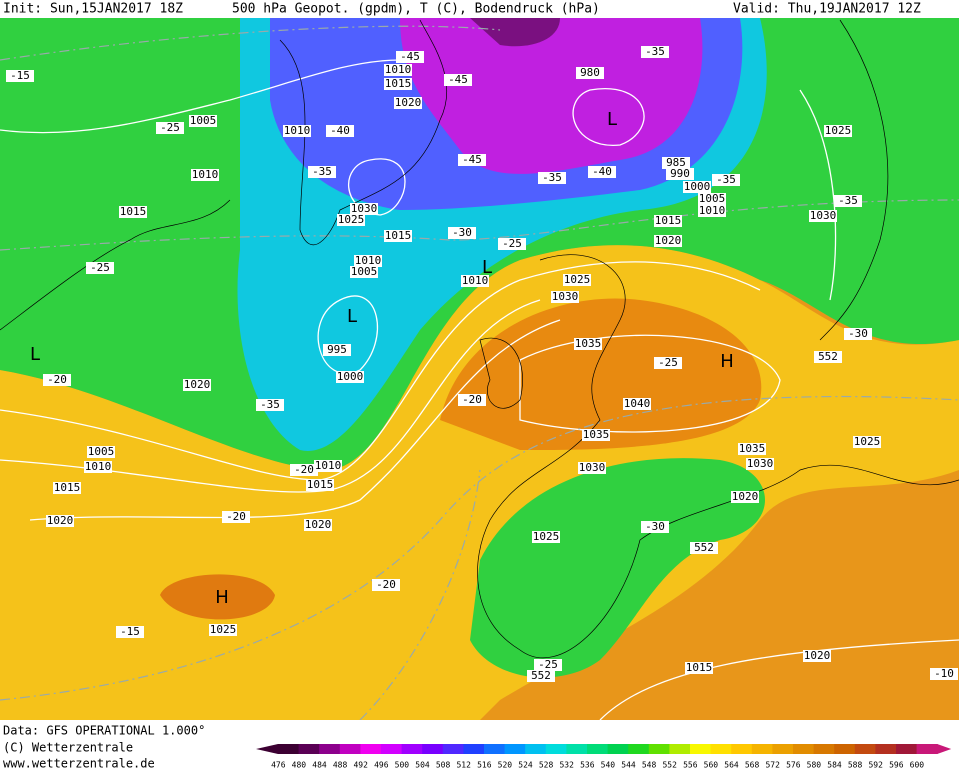  What do you see at coordinates (546, 765) in the screenshot?
I see `colorbar-label: 528` at bounding box center [546, 765].